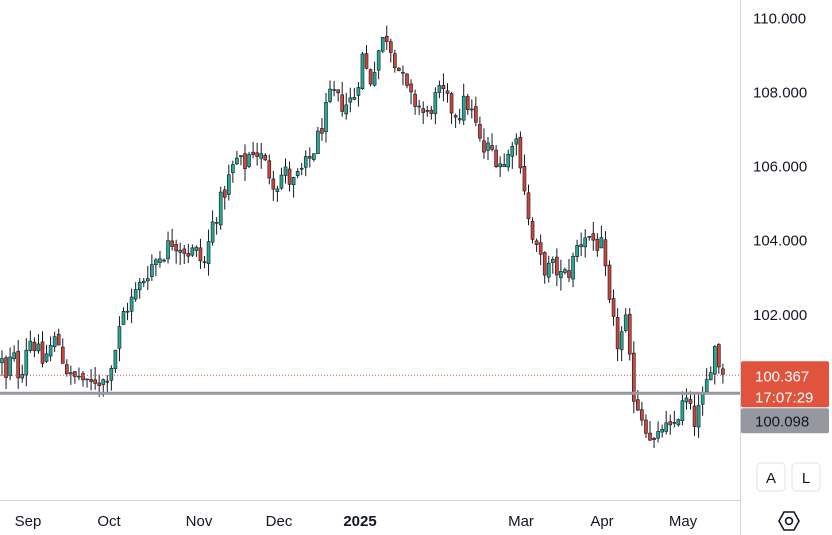 This screenshot has width=832, height=535. I want to click on time-axis: Sep Oct Nov Dec 2025 Mar Apr May, so click(356, 521).